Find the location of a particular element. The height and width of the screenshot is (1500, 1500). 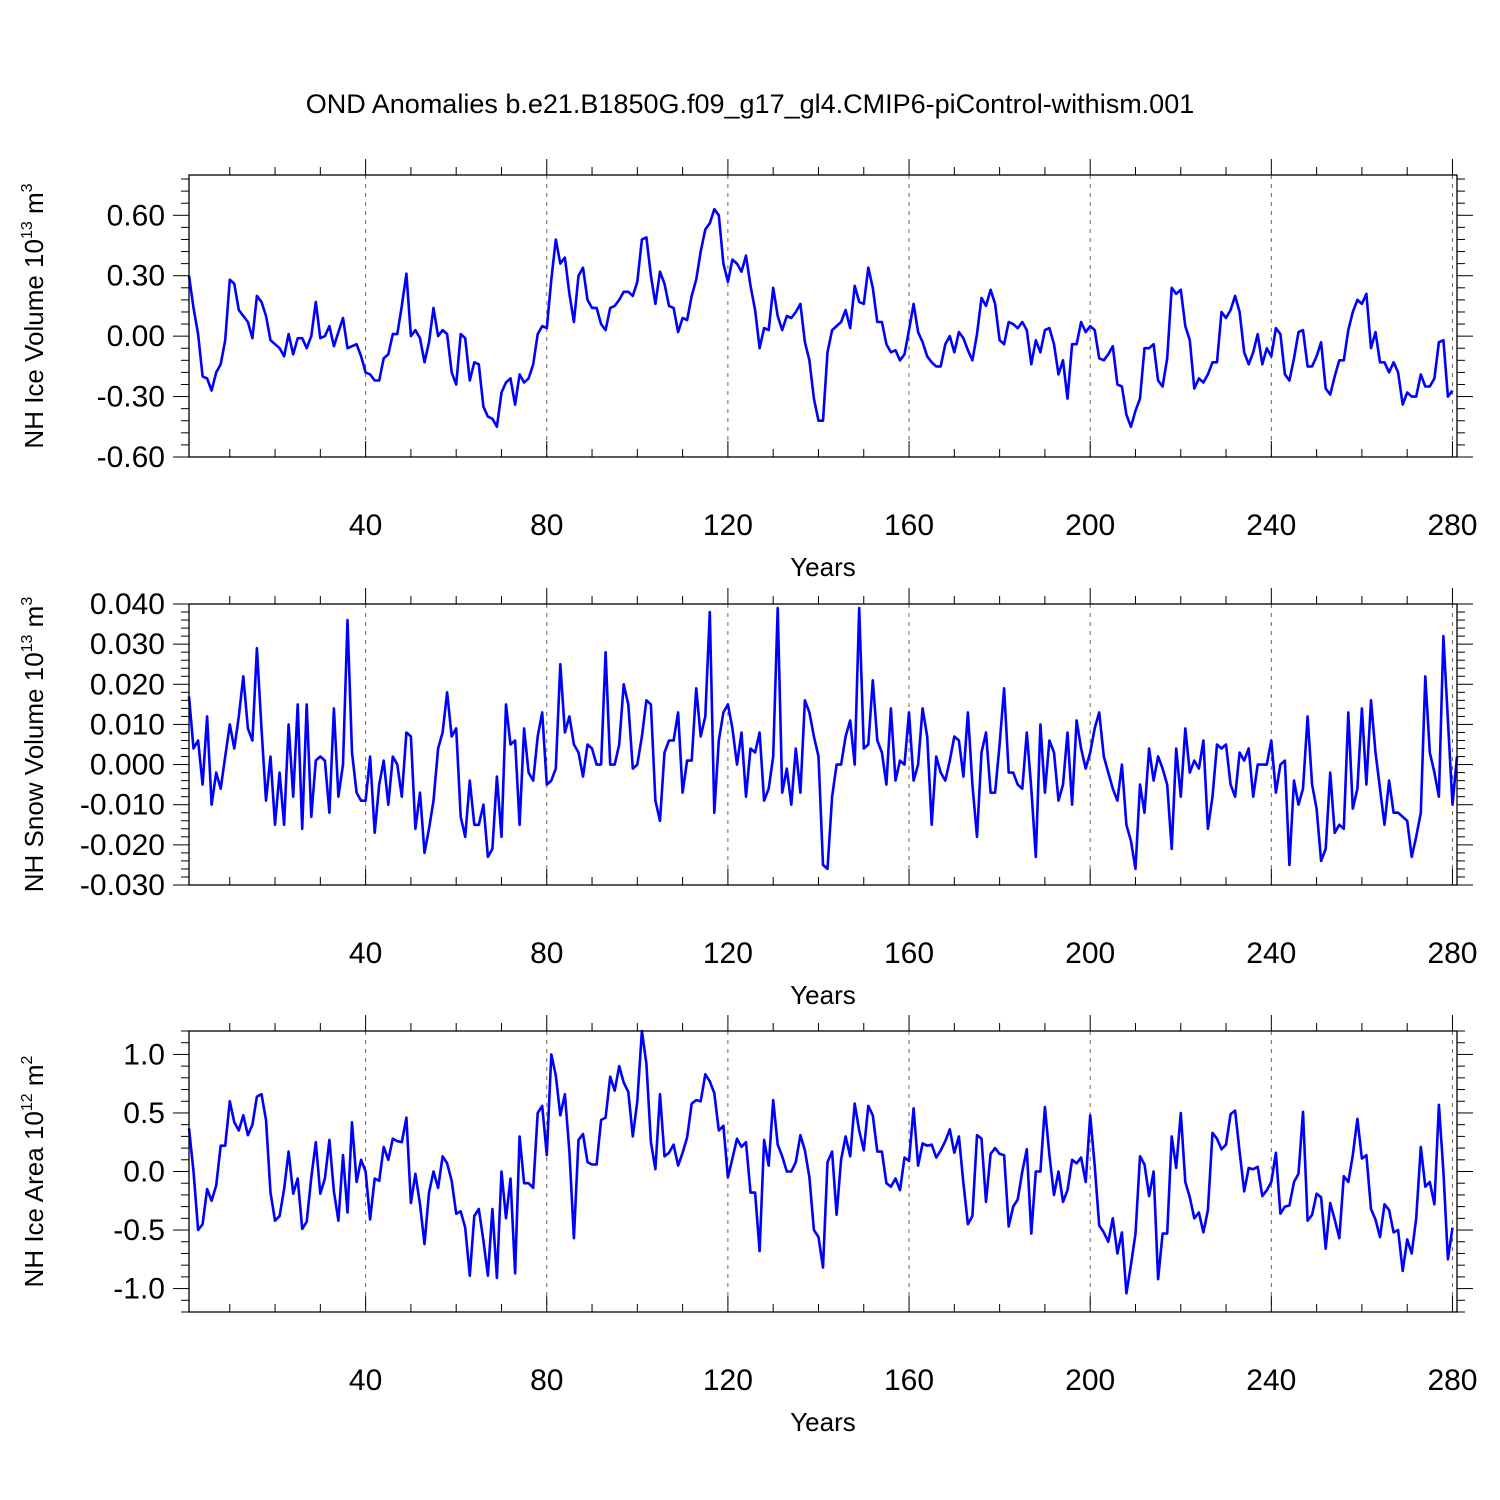

y-tick-label: -0.010 is located at coordinates (122, 805).